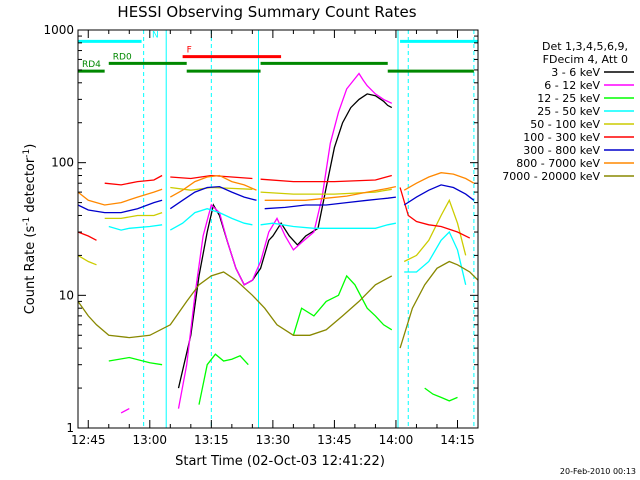  Describe the element at coordinates (585, 59) in the screenshot. I see `legend-header-1: FDecim 4, Att 0` at that location.